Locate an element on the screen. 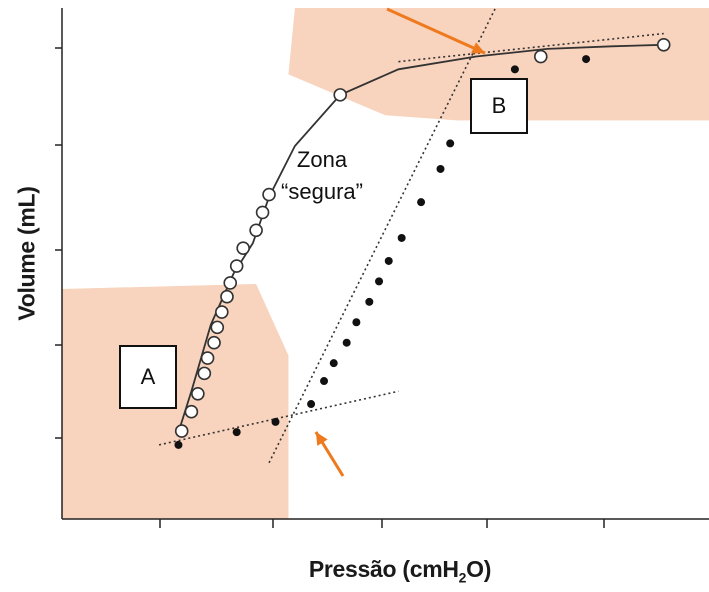  region-b-shade is located at coordinates (498, 64).